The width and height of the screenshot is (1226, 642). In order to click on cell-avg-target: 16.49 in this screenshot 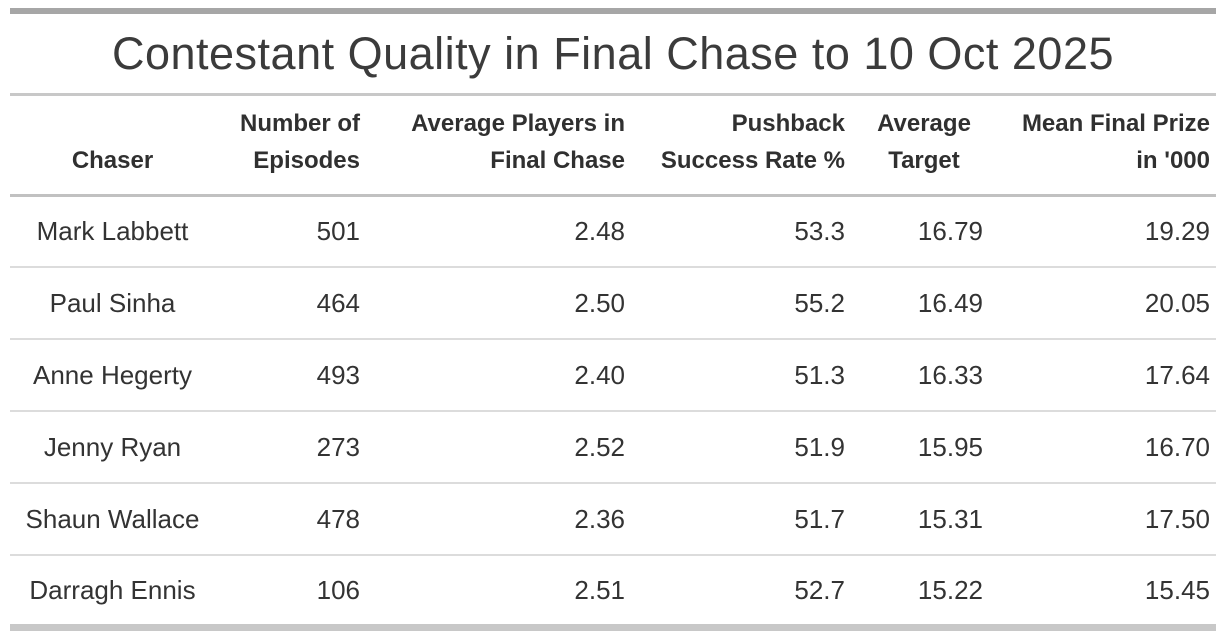, I will do `click(924, 302)`.